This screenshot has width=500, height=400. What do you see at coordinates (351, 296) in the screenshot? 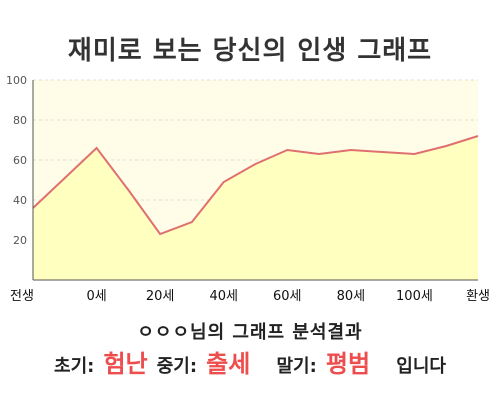
I see `x-tick-label: 80세` at bounding box center [351, 296].